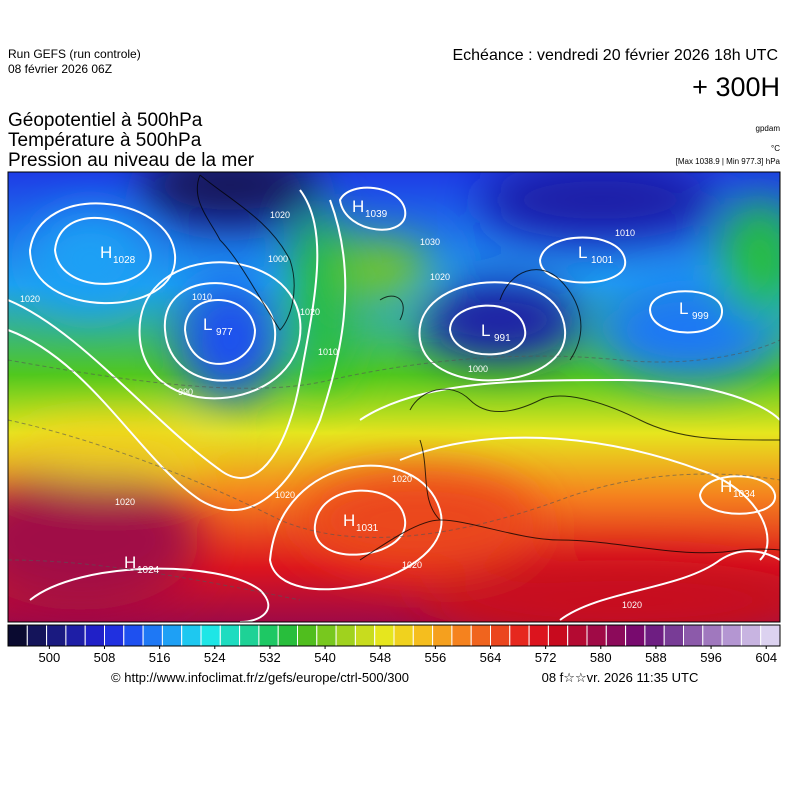 The width and height of the screenshot is (788, 789). Describe the element at coordinates (546, 657) in the screenshot. I see `colorbar-tick-label: 572` at that location.